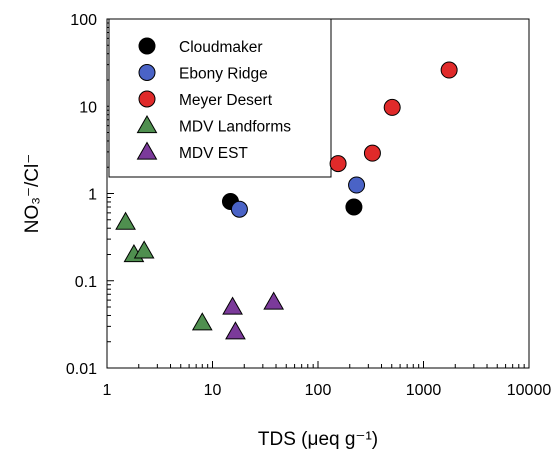 The width and height of the screenshot is (556, 458). I want to click on legend-item: MDV Landforms, so click(213, 125).